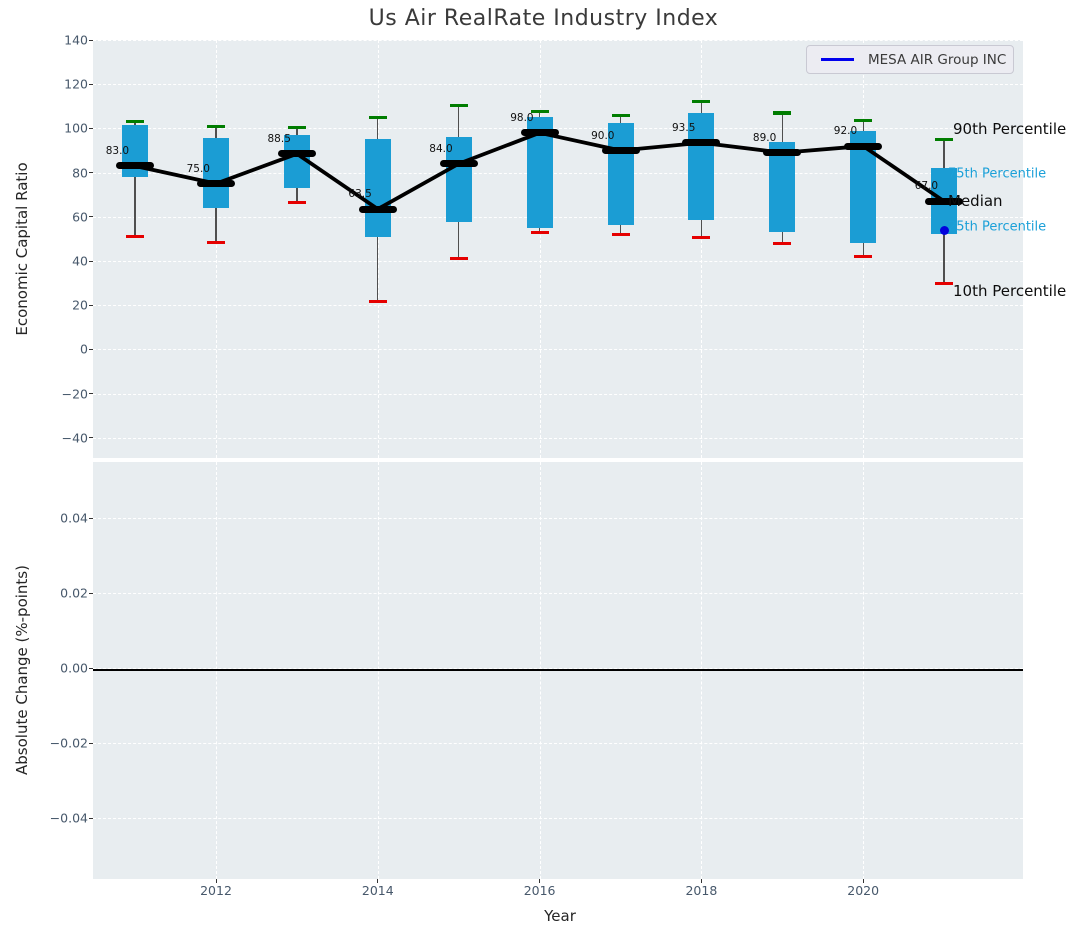 The height and width of the screenshot is (942, 1087). Describe the element at coordinates (1010, 291) in the screenshot. I see `percentile-annotation: 10th Percentile` at that location.